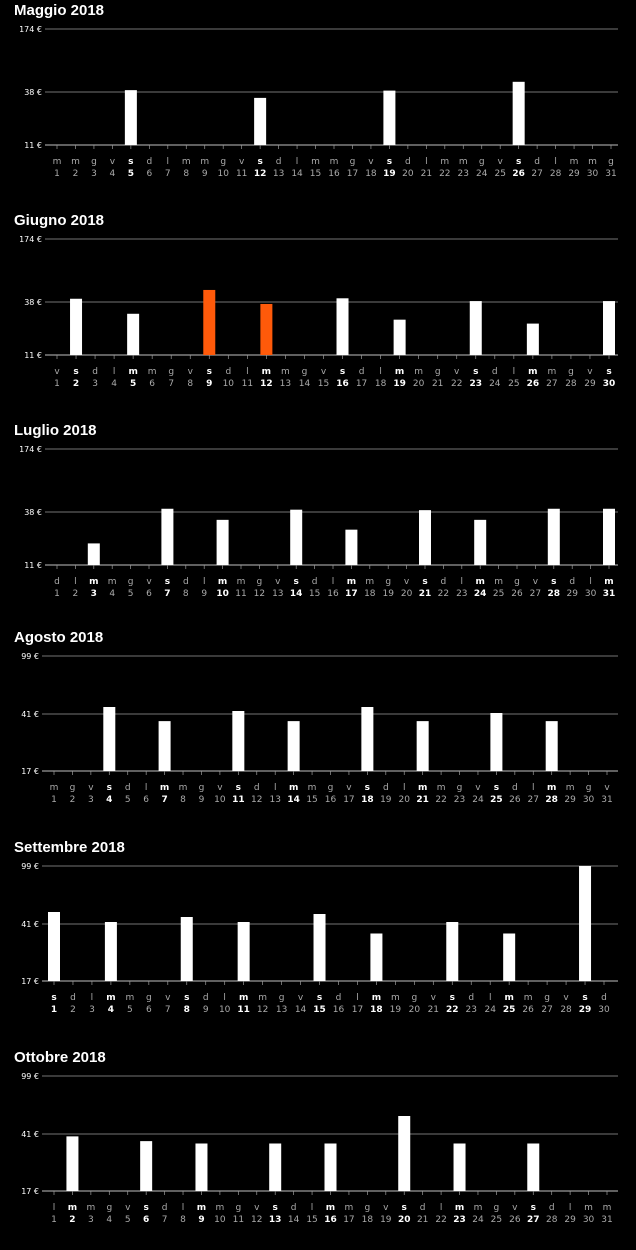  I want to click on day-number-label: 31, so click(610, 174).